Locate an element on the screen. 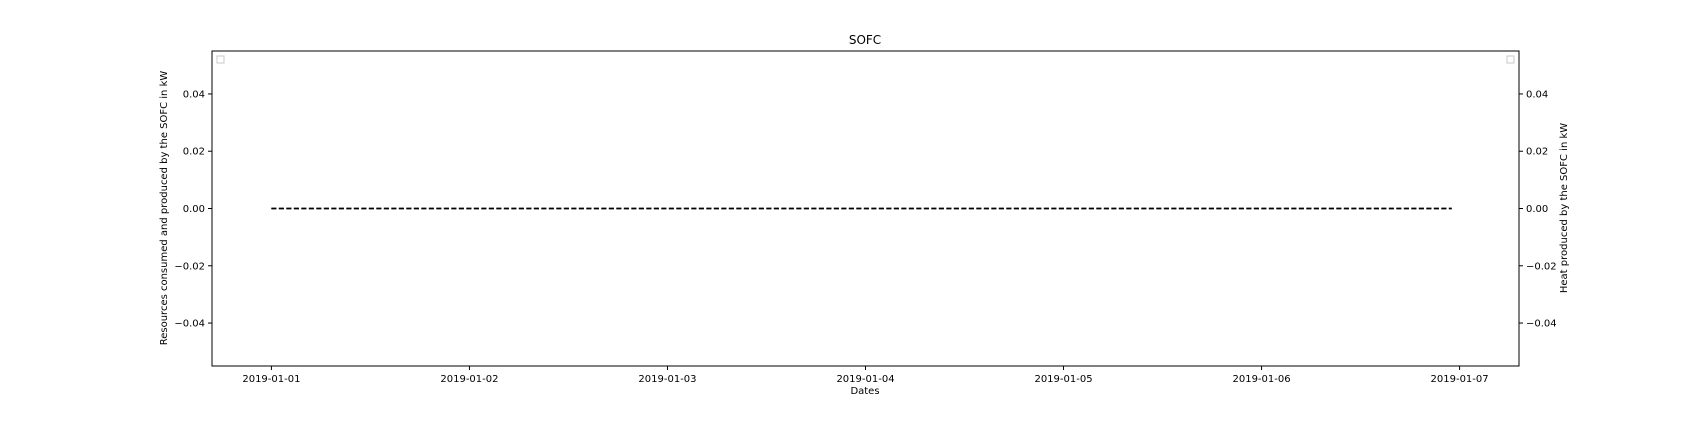  y-right-tick-label: 0.04 is located at coordinates (1537, 94).